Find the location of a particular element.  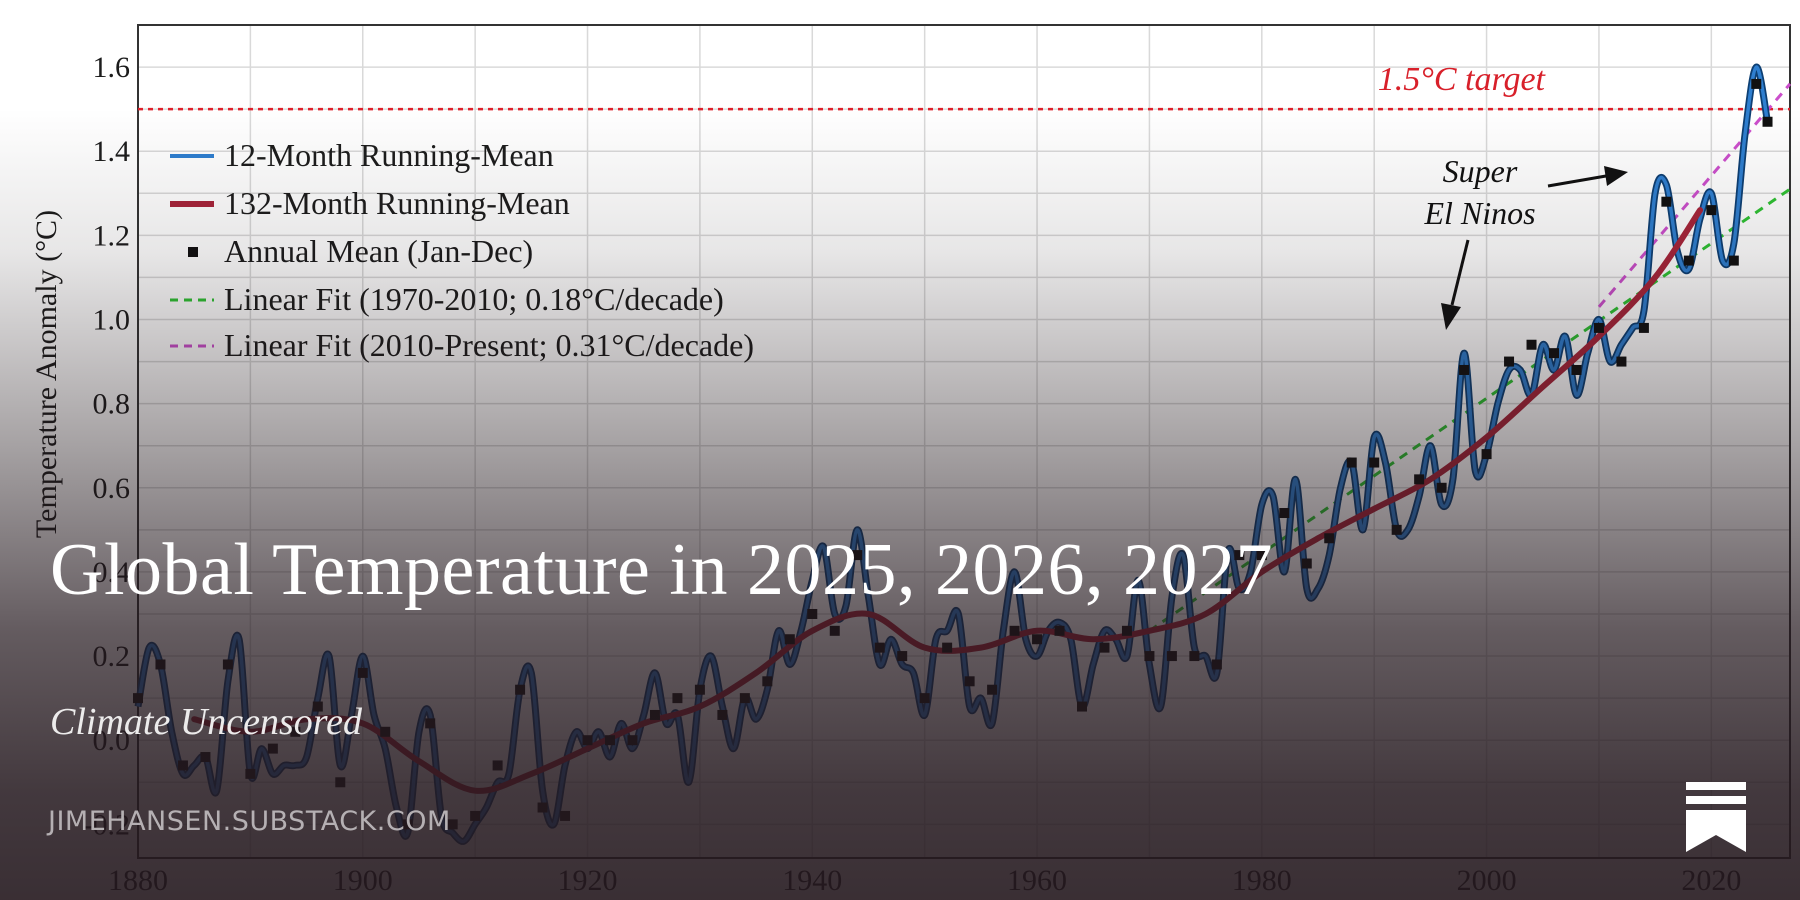

x-tick-label: 1960 is located at coordinates (1037, 880).